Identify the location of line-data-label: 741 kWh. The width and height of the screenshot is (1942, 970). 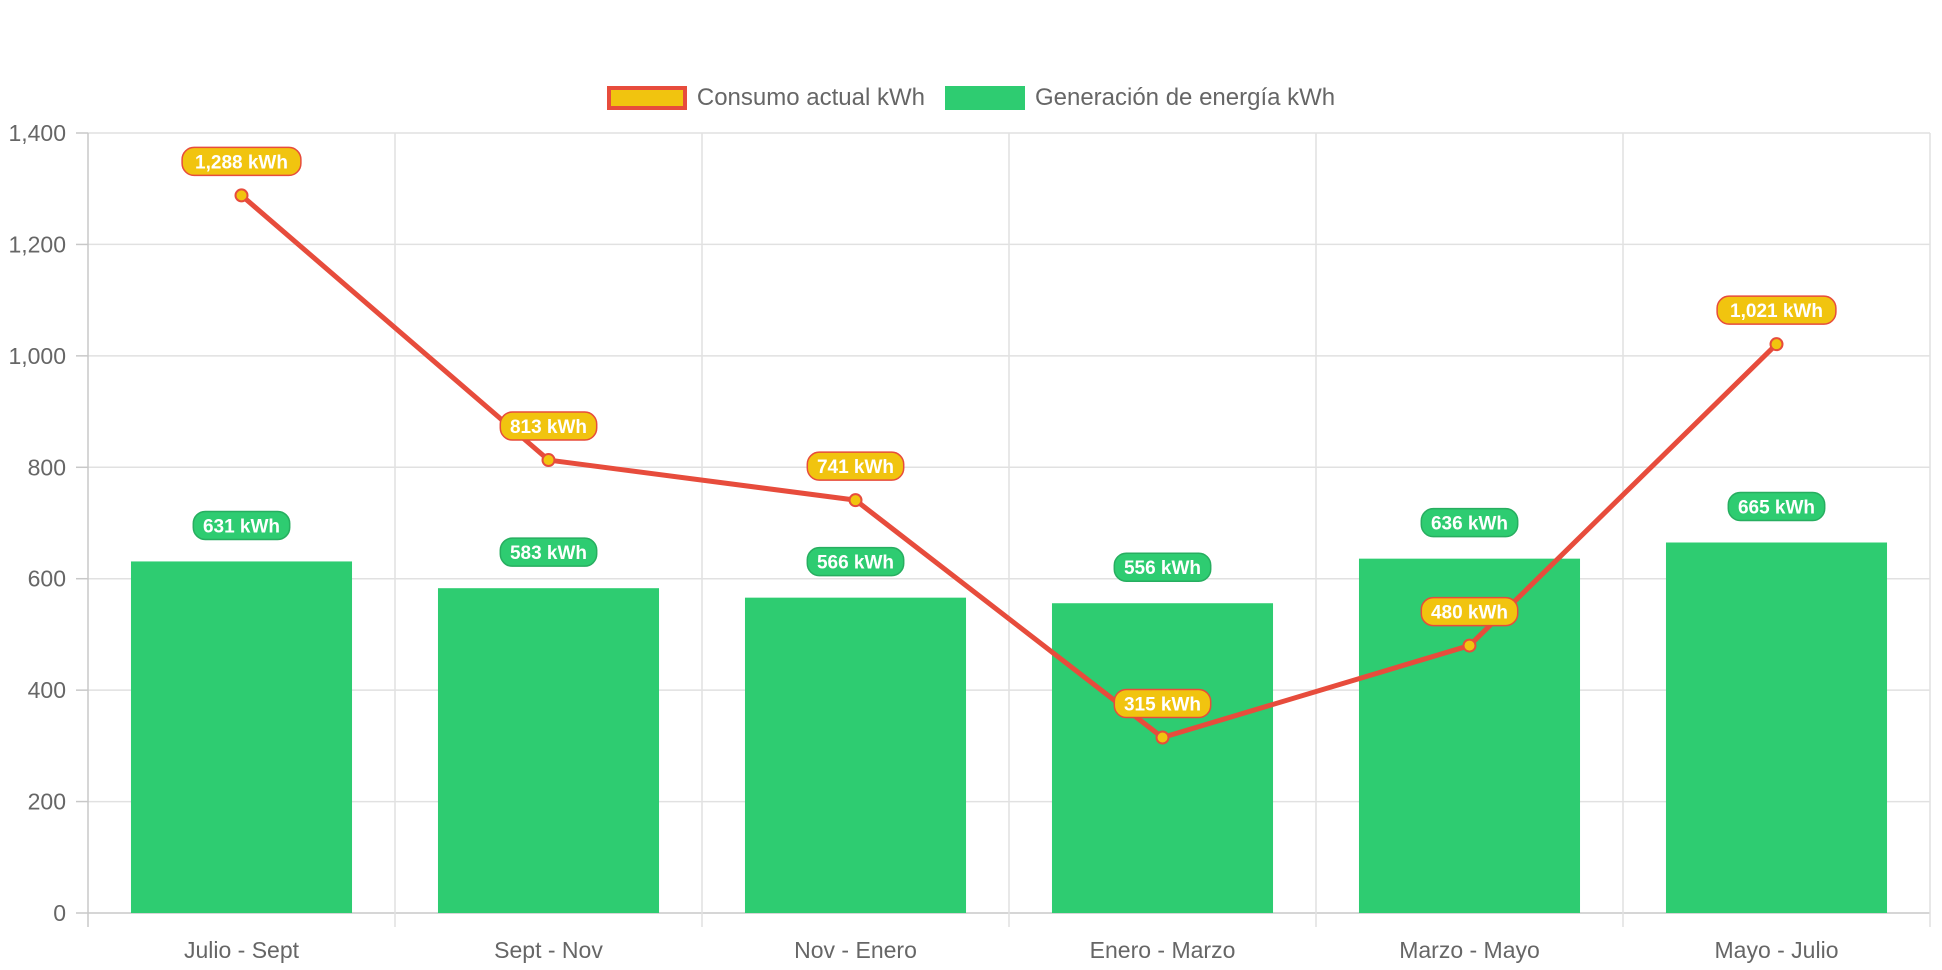
(855, 467).